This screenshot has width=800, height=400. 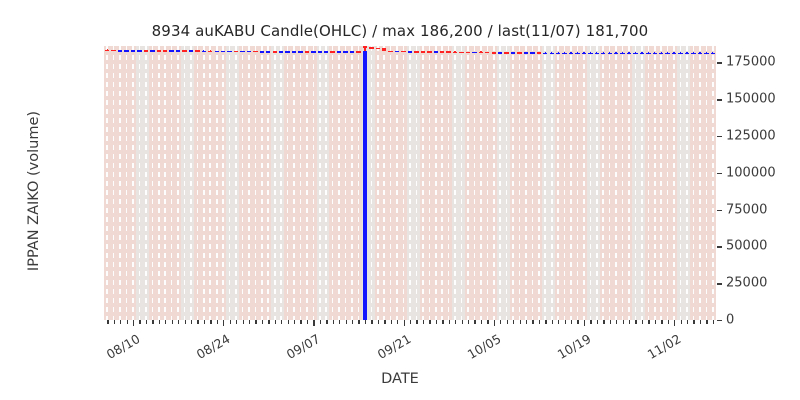 I want to click on x-tick-label: 08/10, so click(x=123, y=347).